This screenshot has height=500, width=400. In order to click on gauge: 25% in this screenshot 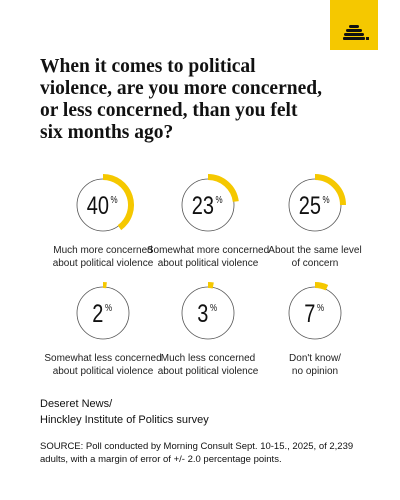, I will do `click(317, 203)`.